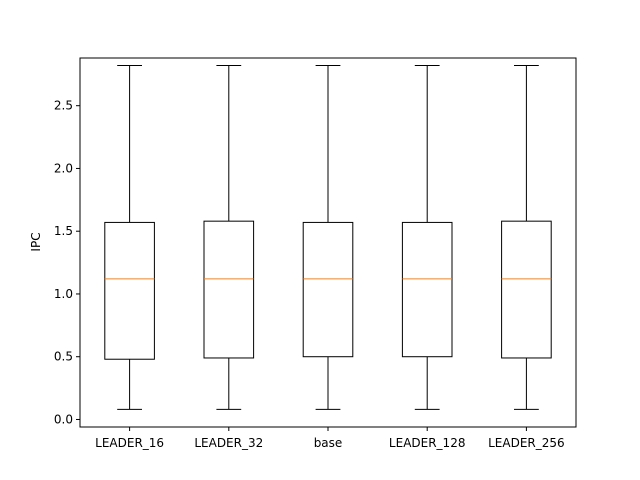 The width and height of the screenshot is (640, 480). Describe the element at coordinates (63, 357) in the screenshot. I see `y-tick-label: 0.5` at that location.